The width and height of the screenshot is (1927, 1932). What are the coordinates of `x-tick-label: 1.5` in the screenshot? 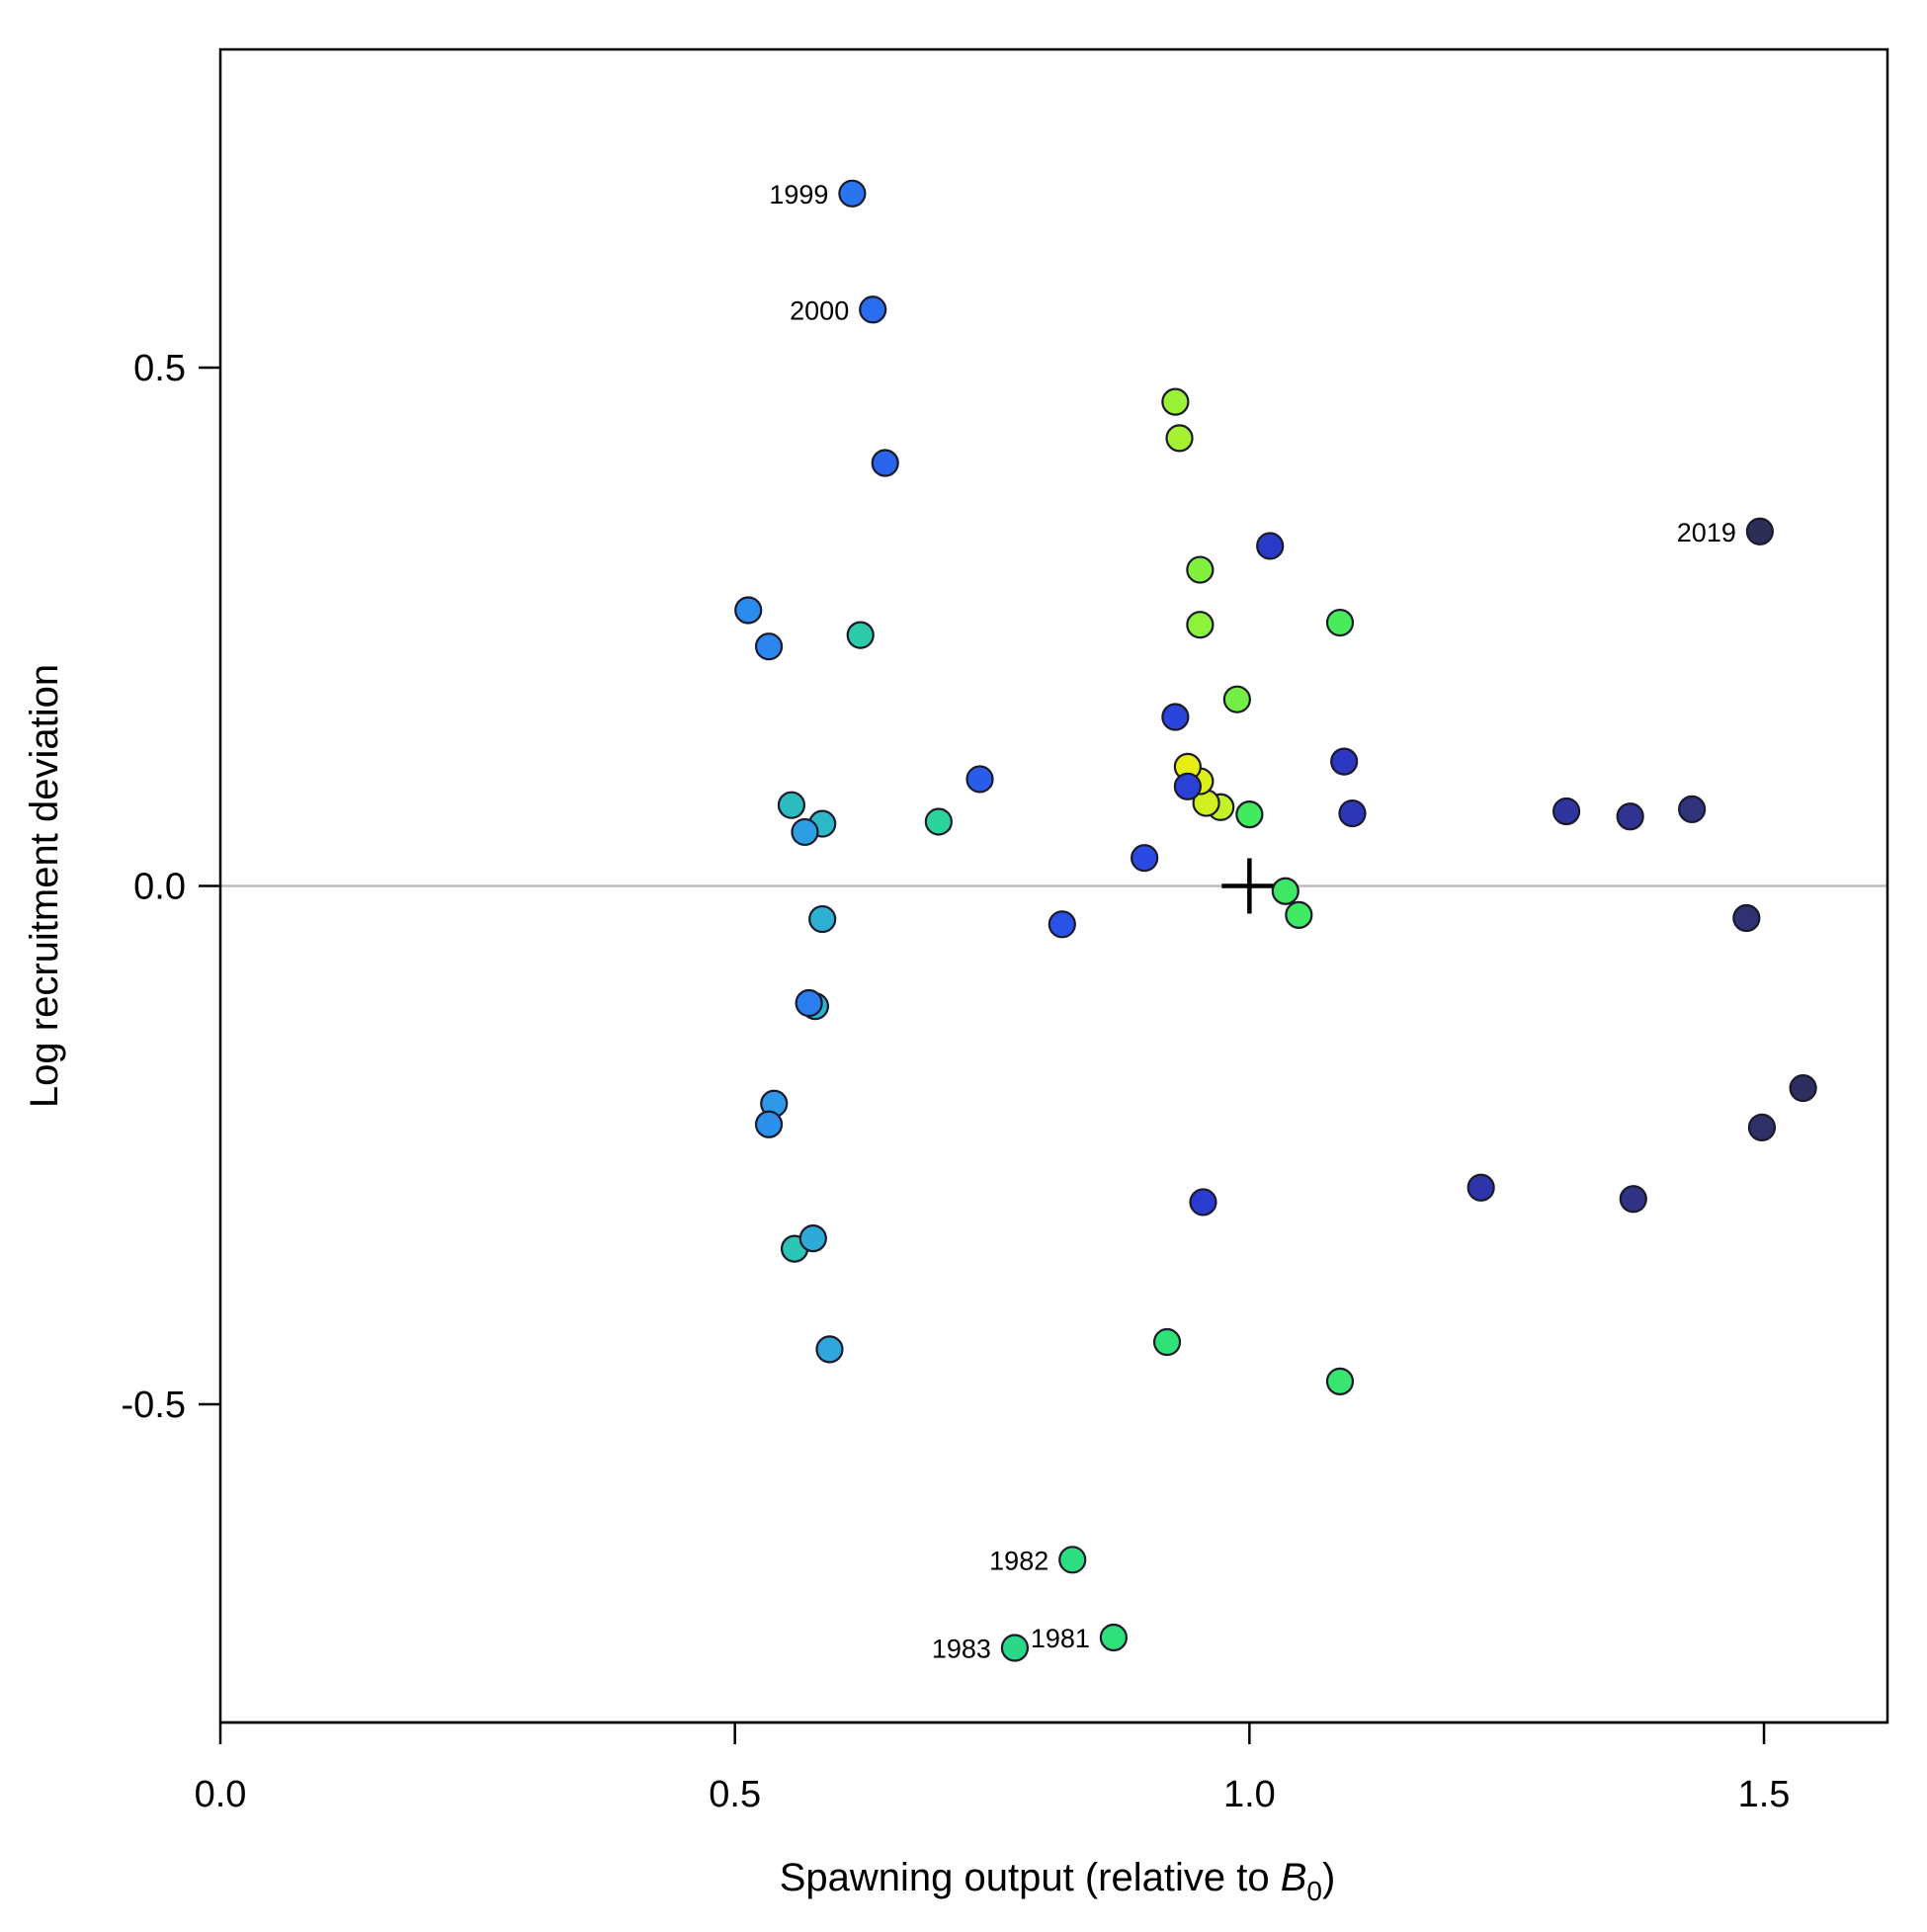 It's located at (1765, 1794).